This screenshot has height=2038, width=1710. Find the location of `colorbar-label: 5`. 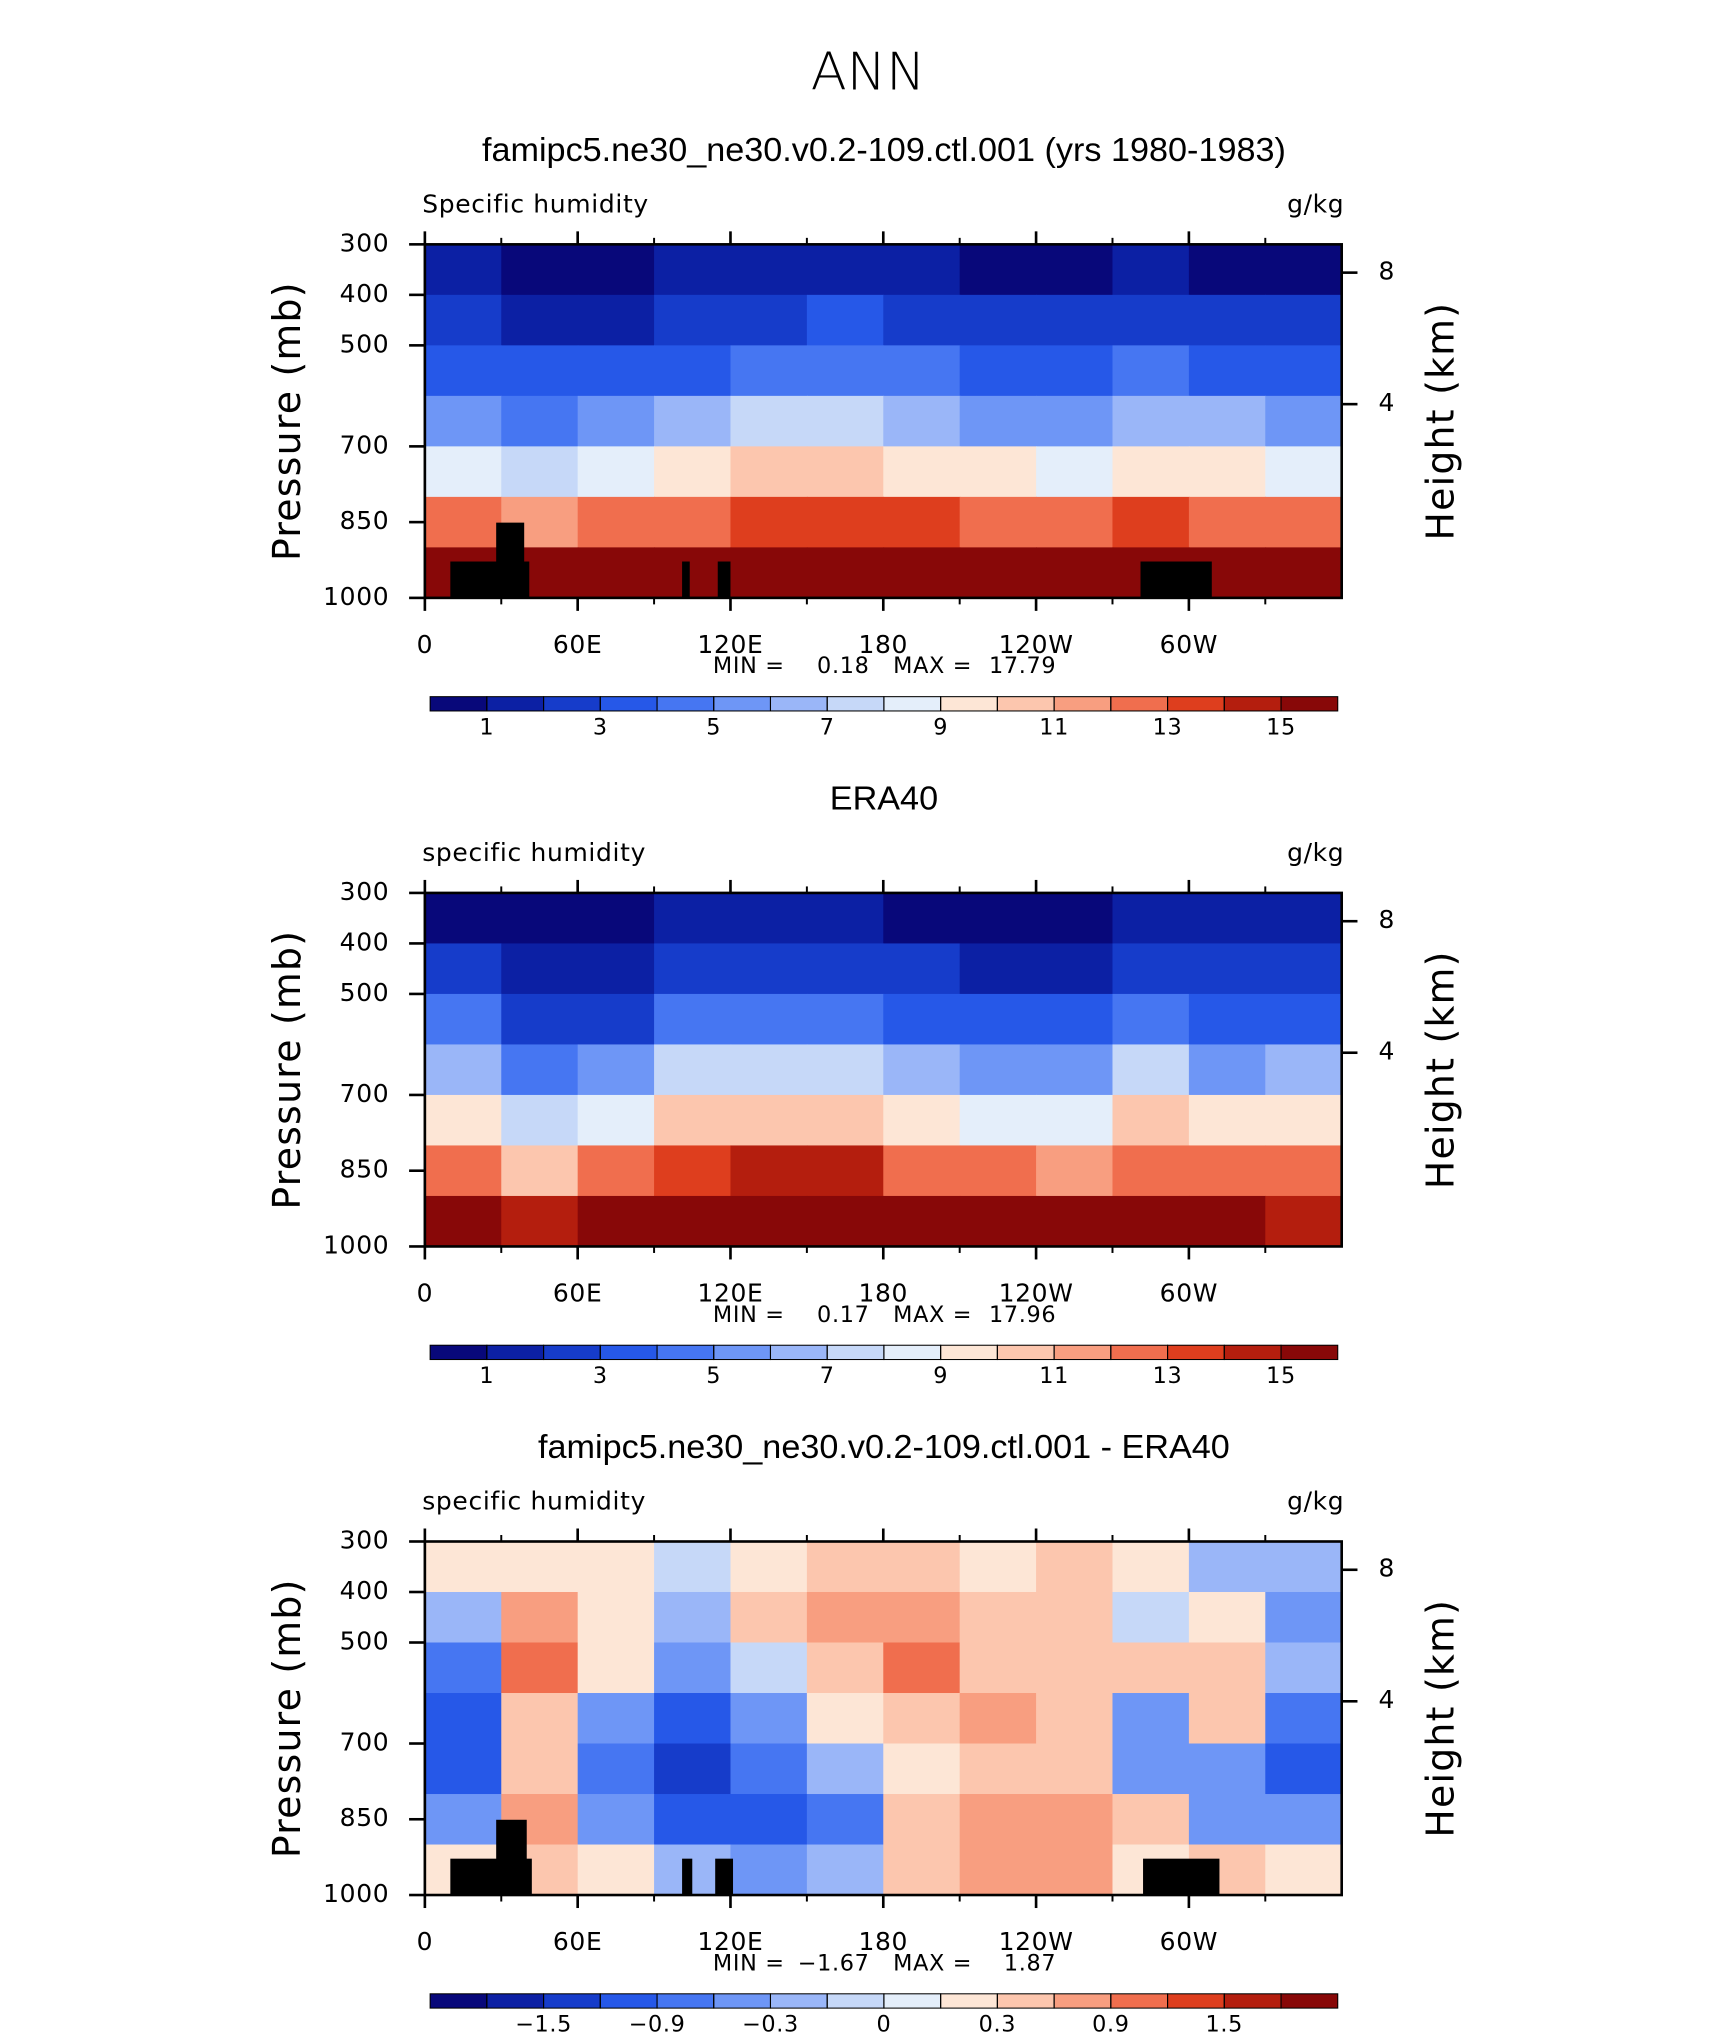

colorbar-label: 5 is located at coordinates (713, 1376).